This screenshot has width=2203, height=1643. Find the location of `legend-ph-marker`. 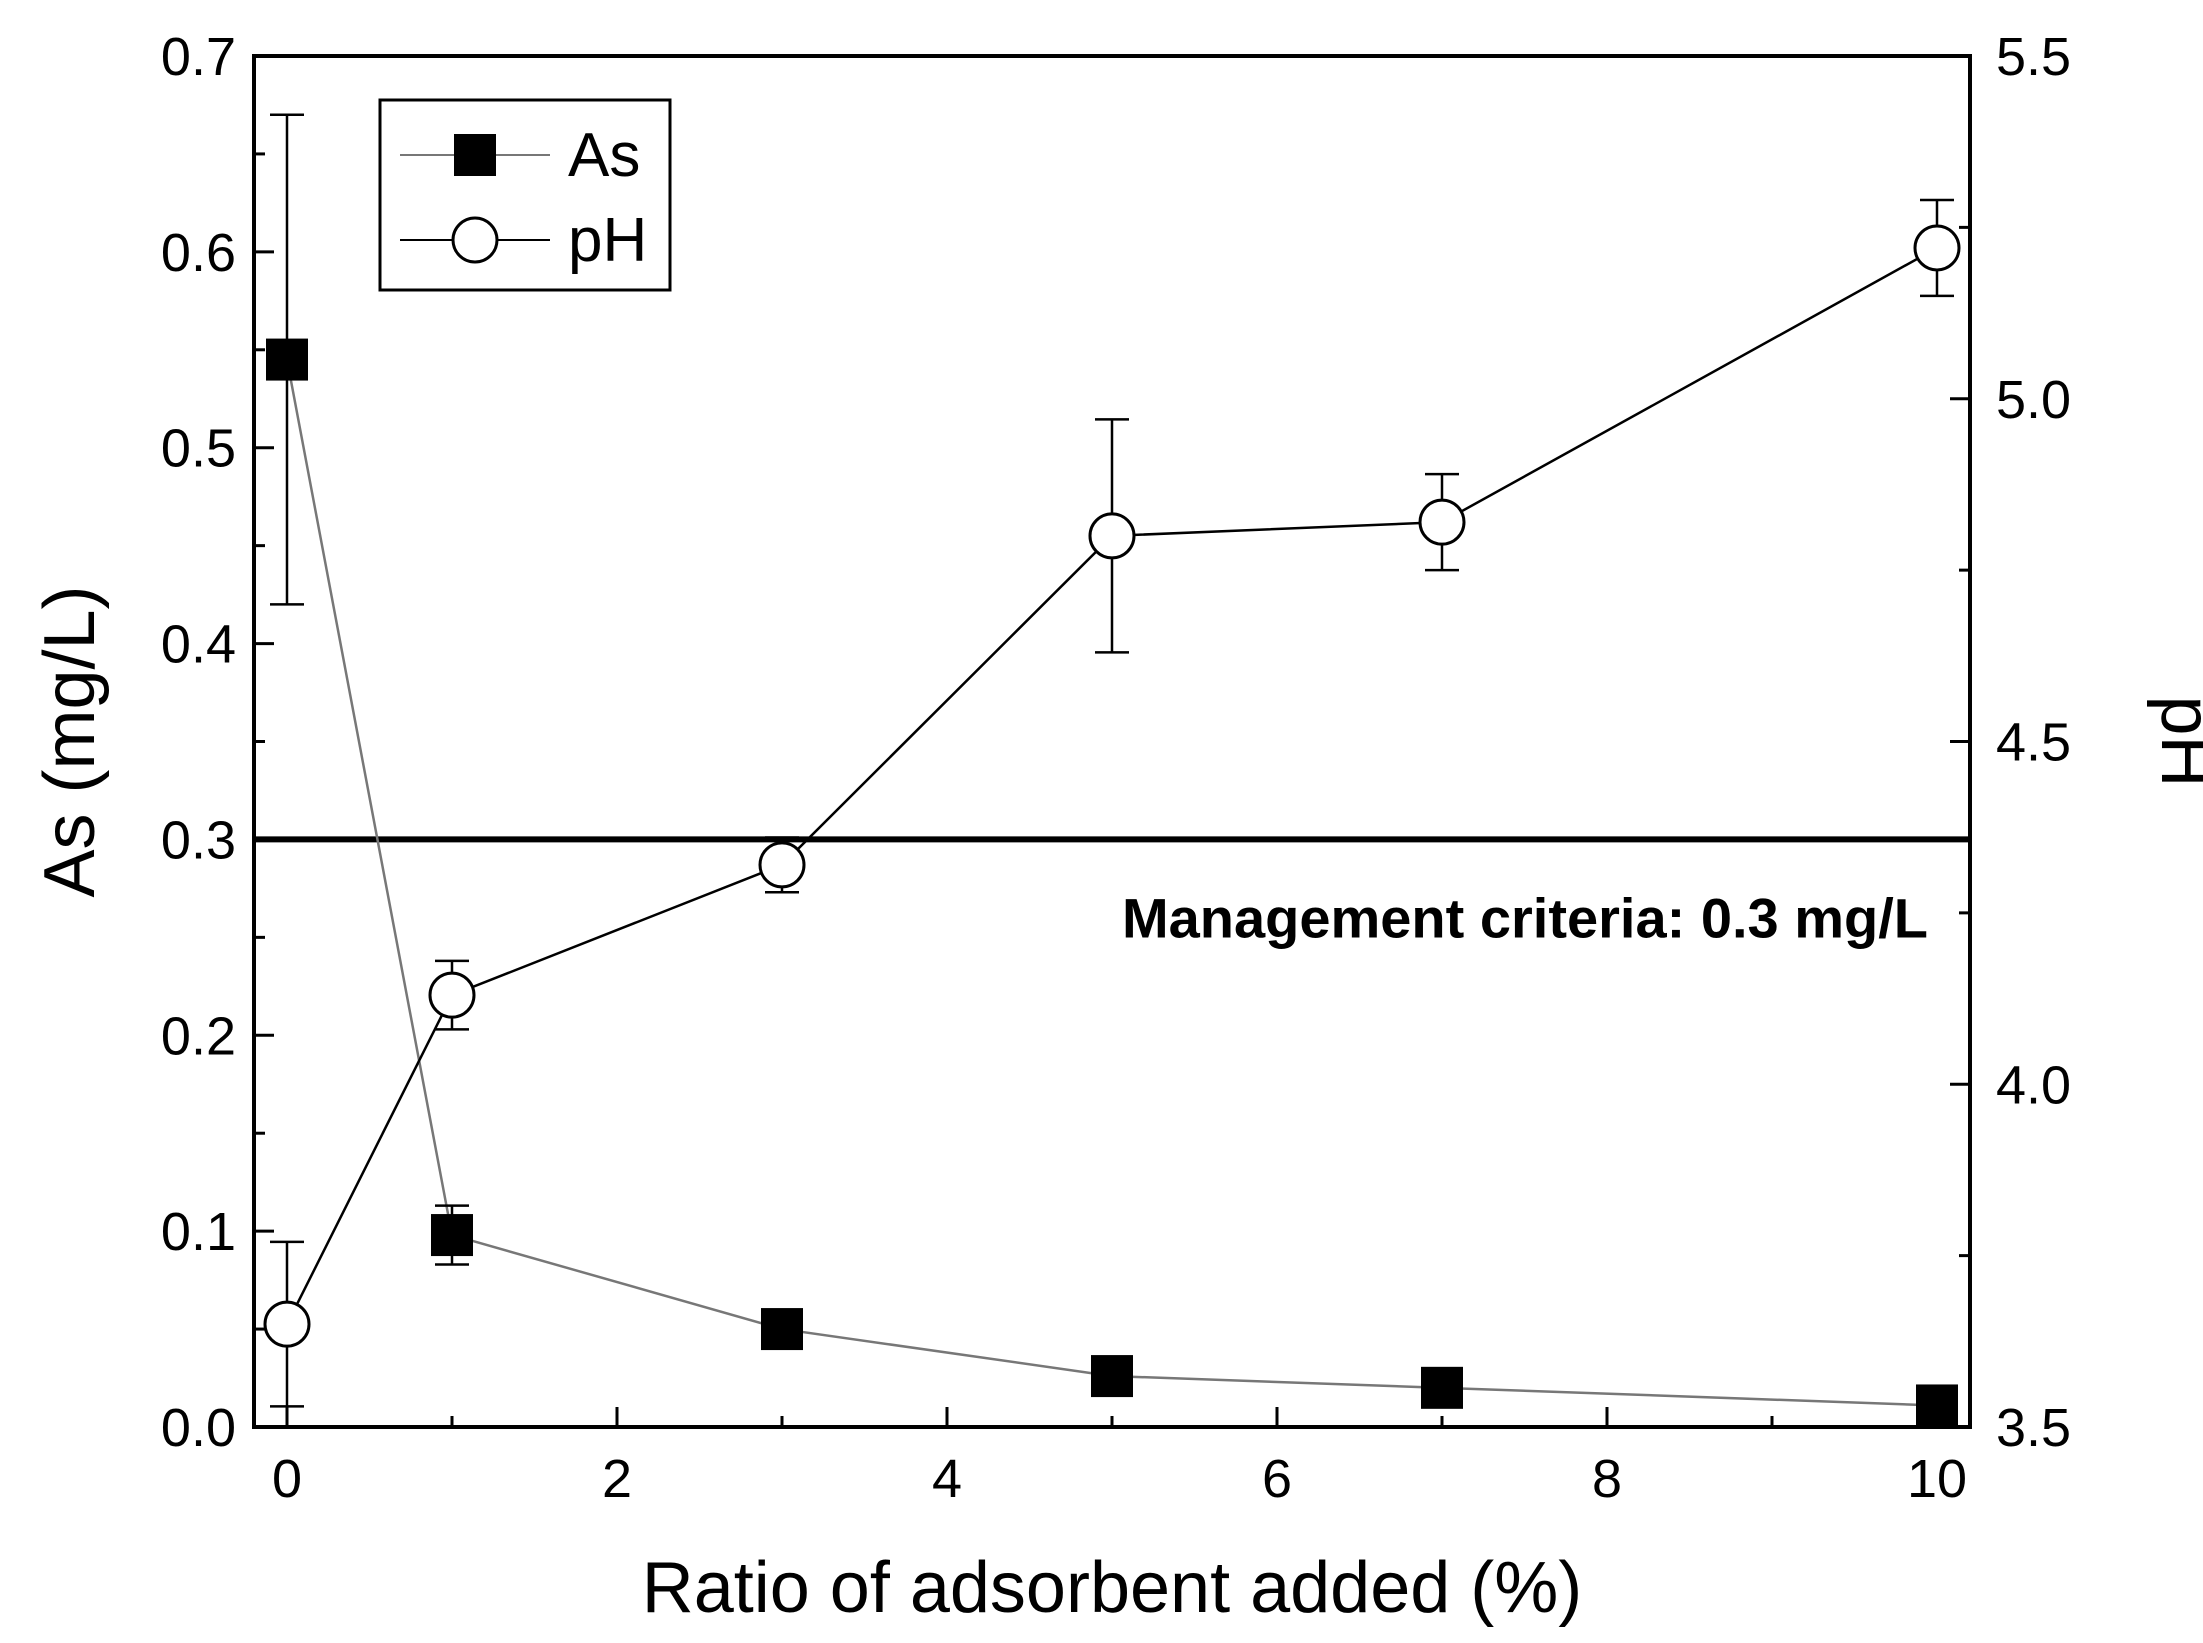

legend-ph-marker is located at coordinates (475, 240).